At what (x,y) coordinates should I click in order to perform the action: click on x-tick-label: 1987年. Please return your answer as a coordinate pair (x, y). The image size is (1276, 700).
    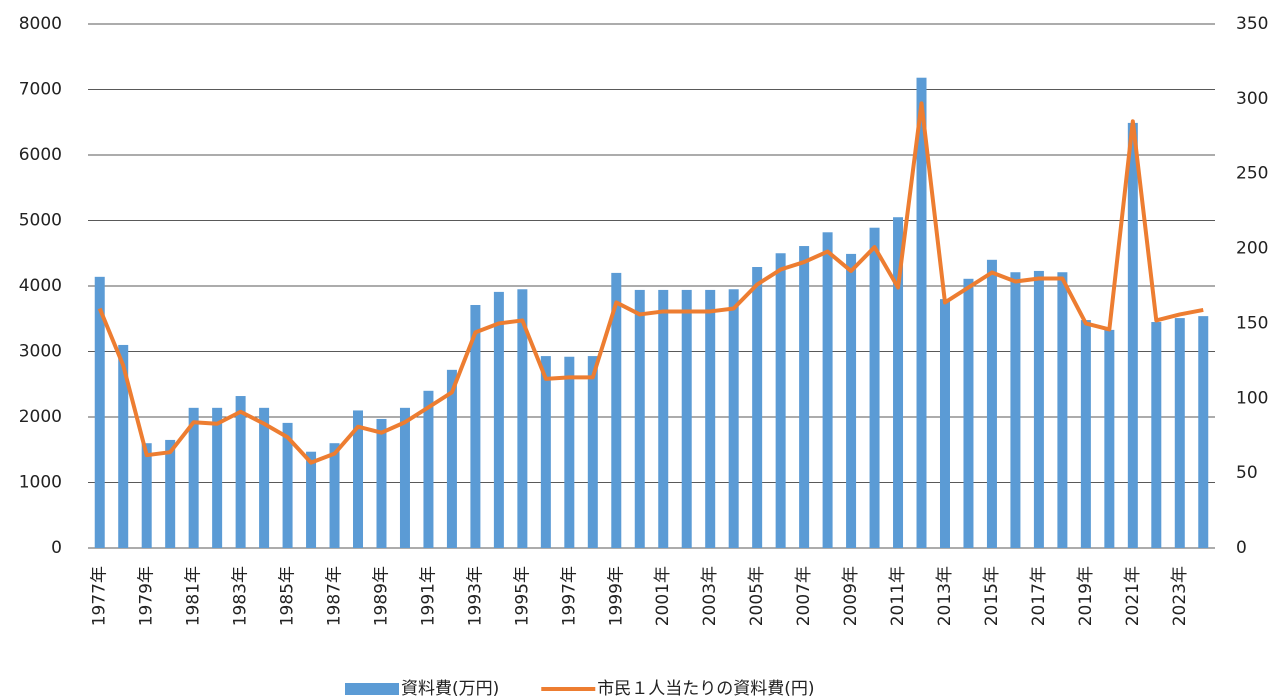
    Looking at the image, I should click on (335, 596).